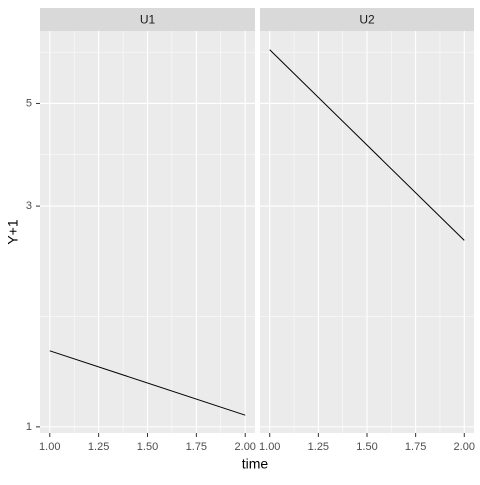 The width and height of the screenshot is (480, 485). Describe the element at coordinates (29, 103) in the screenshot. I see `y-tick-label: 5` at that location.